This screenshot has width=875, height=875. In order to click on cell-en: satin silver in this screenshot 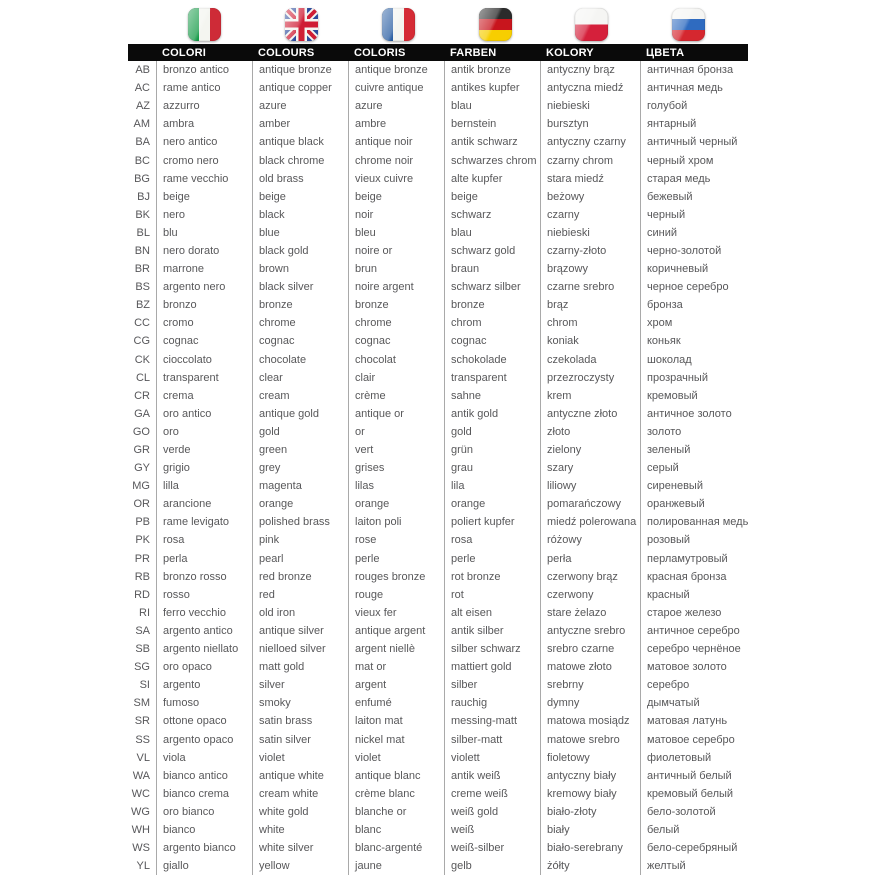, I will do `click(300, 739)`.